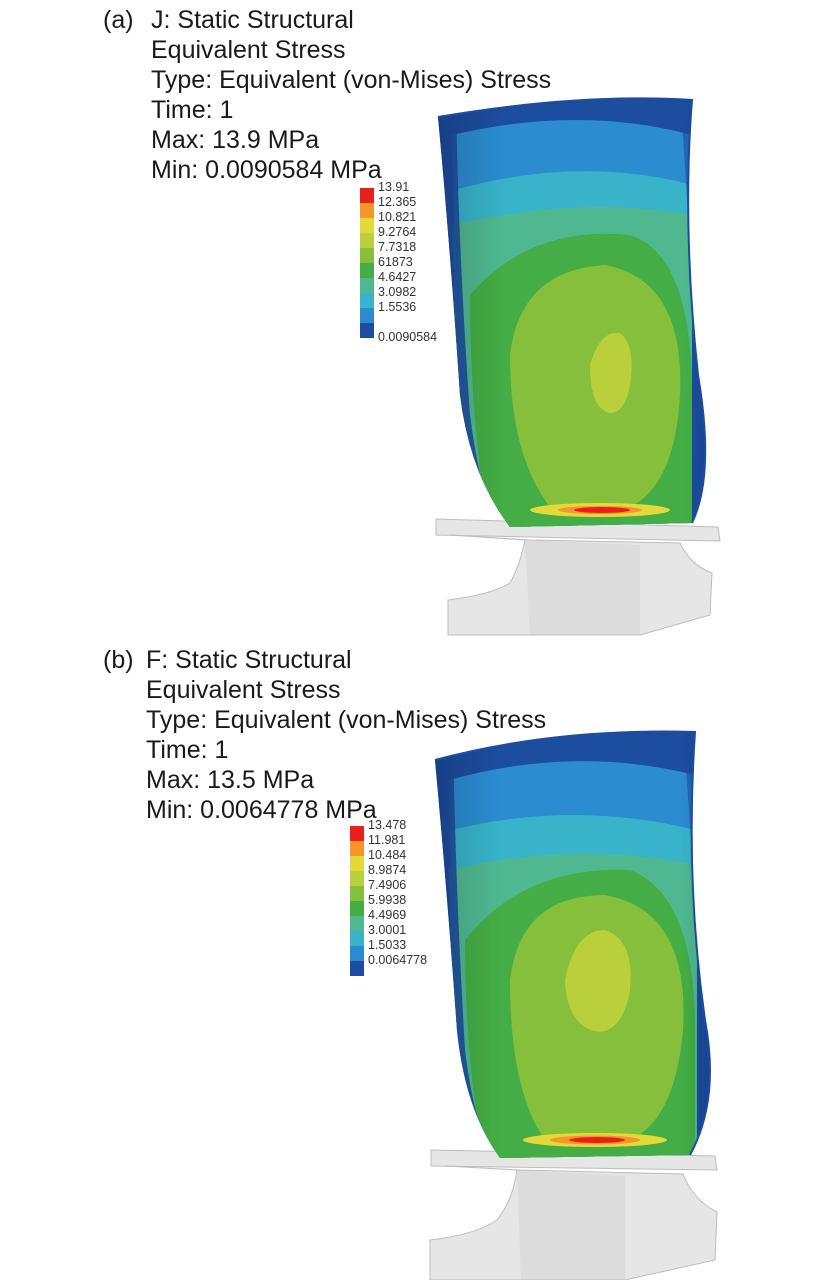 This screenshot has height=1280, width=825. Describe the element at coordinates (387, 930) in the screenshot. I see `legend-value: 3.0001` at that location.